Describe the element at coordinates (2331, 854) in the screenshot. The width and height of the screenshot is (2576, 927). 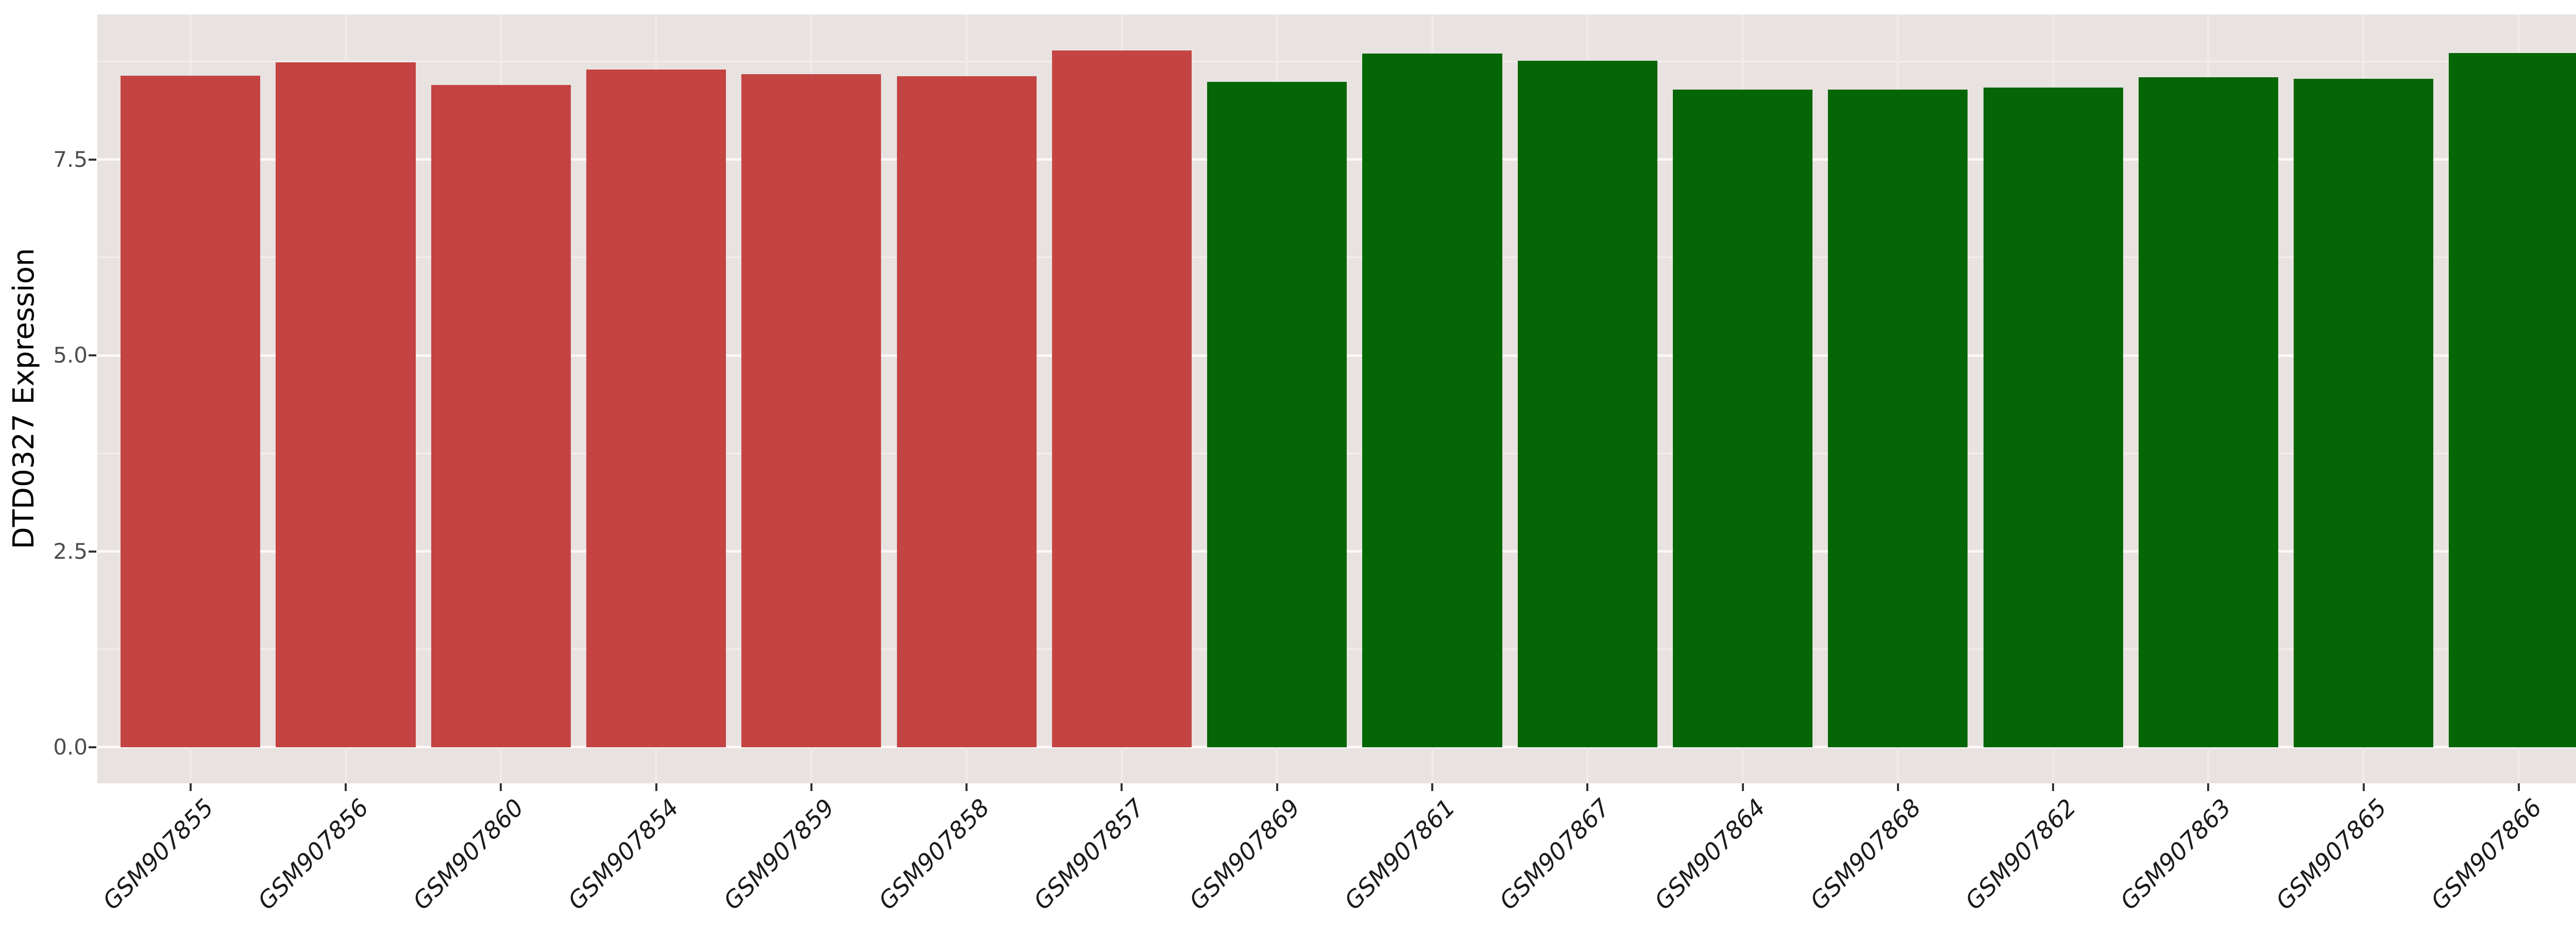
I see `x-tick-label: GSM907865` at that location.